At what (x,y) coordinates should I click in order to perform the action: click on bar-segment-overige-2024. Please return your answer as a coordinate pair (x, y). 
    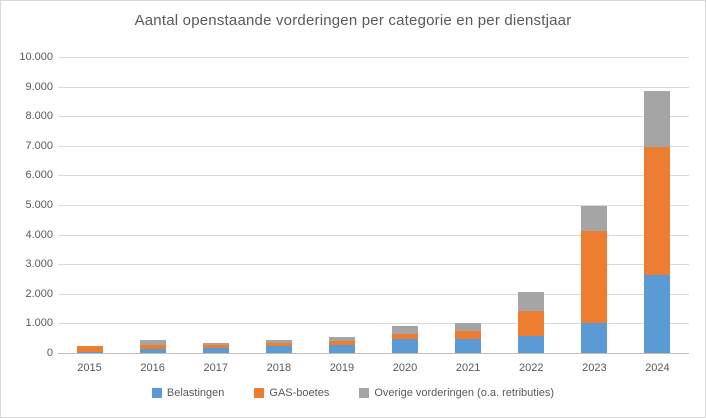
    Looking at the image, I should click on (657, 119).